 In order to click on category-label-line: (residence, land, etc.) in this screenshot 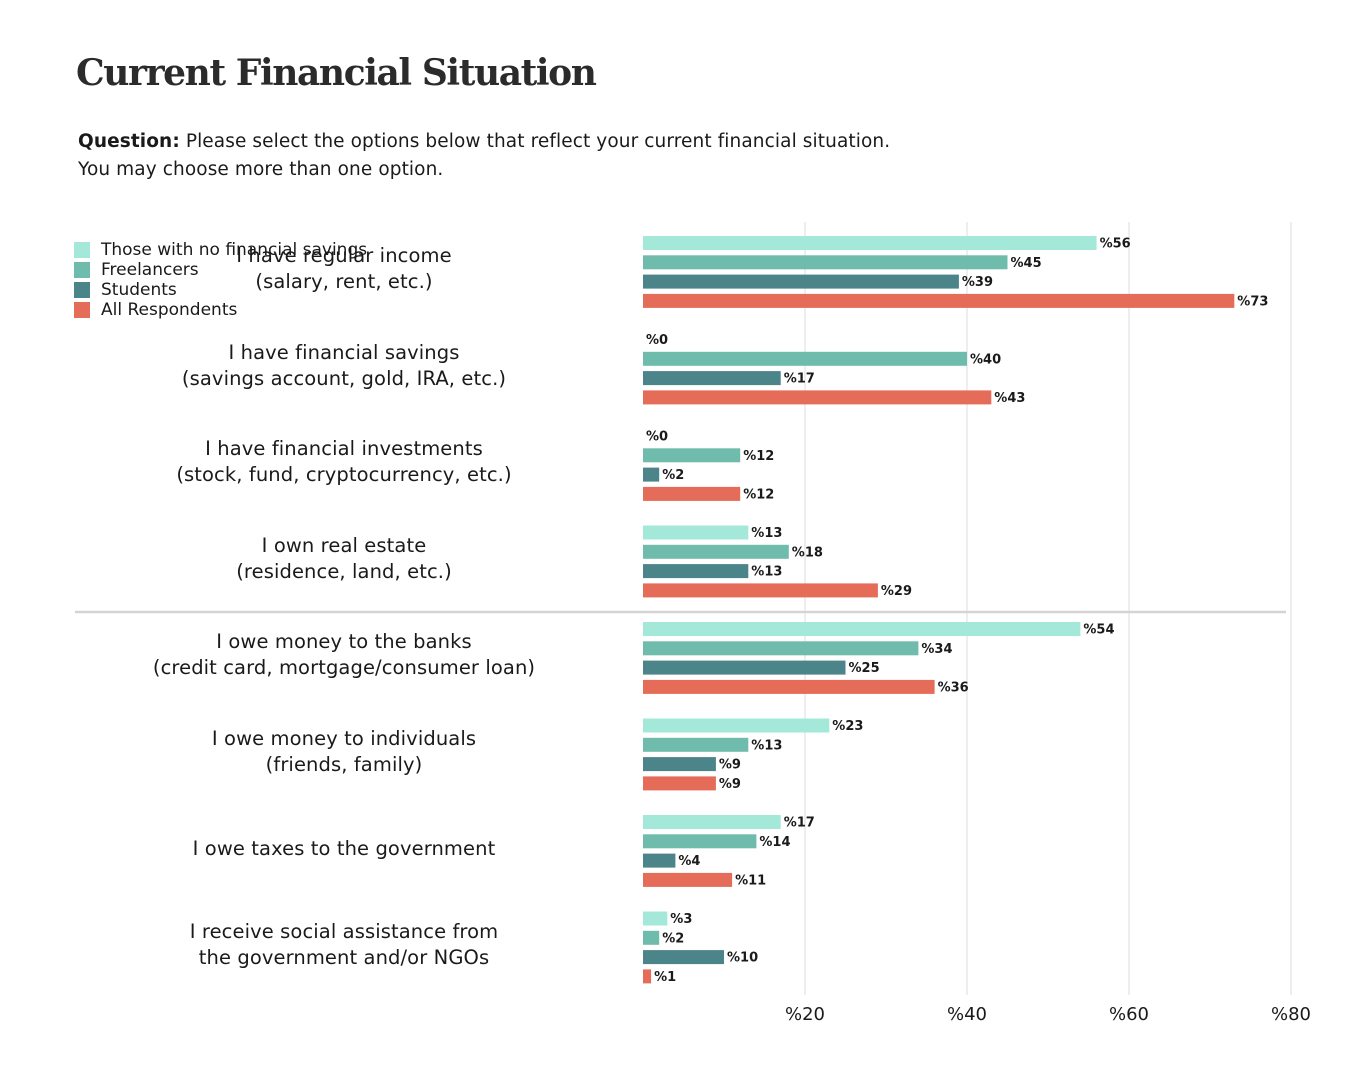, I will do `click(344, 571)`.